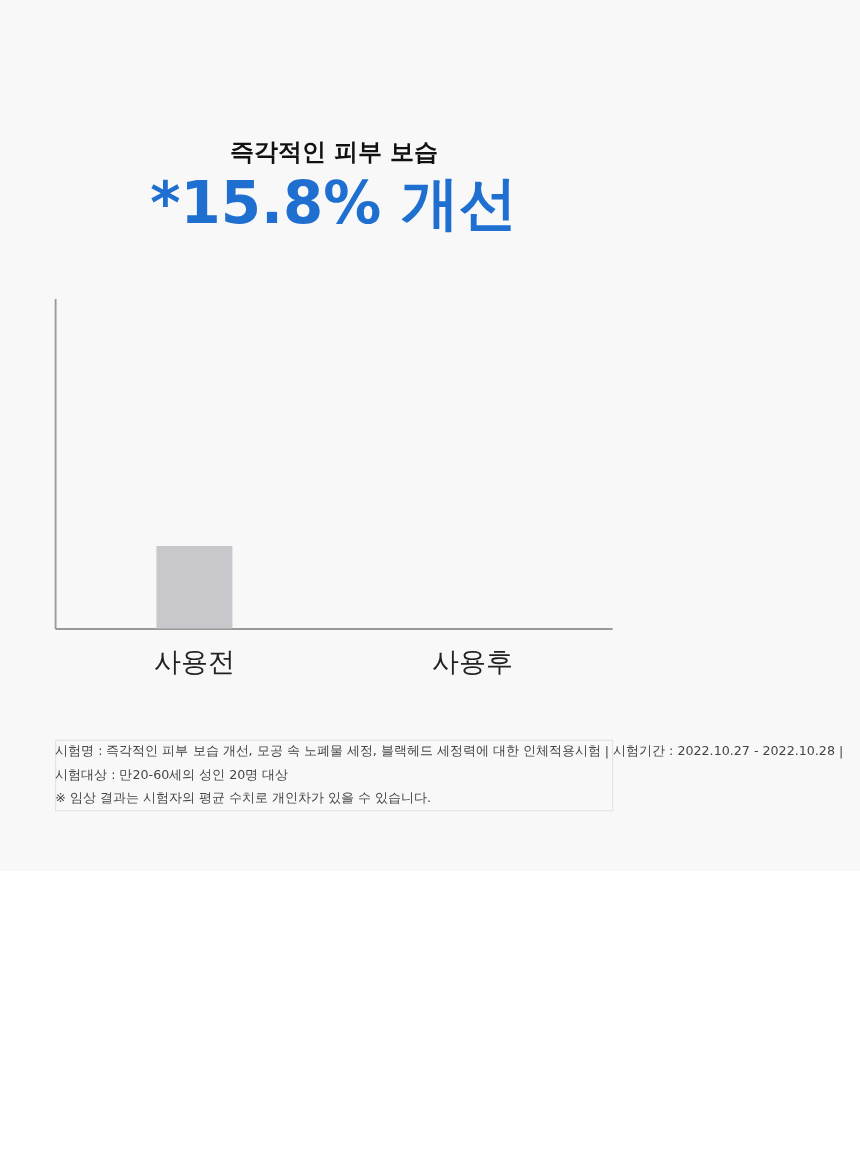  What do you see at coordinates (172, 774) in the screenshot?
I see `text: 시험대상 : 만20-60세의 성인 20명 대상` at bounding box center [172, 774].